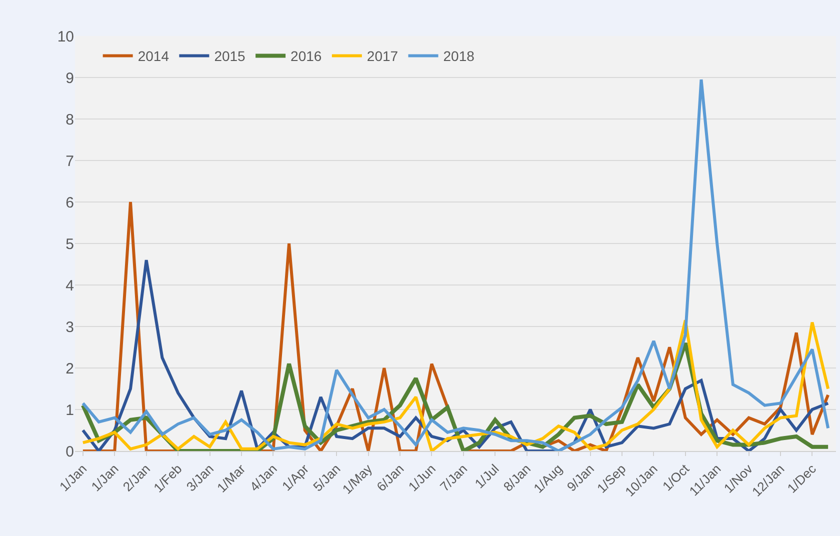 Image resolution: width=840 pixels, height=536 pixels. What do you see at coordinates (70, 78) in the screenshot?
I see `y-tick-label: 9` at bounding box center [70, 78].